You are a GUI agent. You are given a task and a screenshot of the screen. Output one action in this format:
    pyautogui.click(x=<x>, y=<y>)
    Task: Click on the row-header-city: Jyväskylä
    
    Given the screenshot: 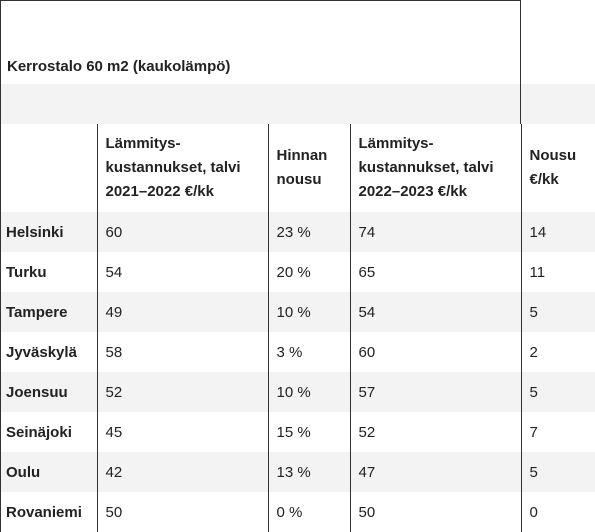 What is the action you would take?
    pyautogui.click(x=41, y=352)
    